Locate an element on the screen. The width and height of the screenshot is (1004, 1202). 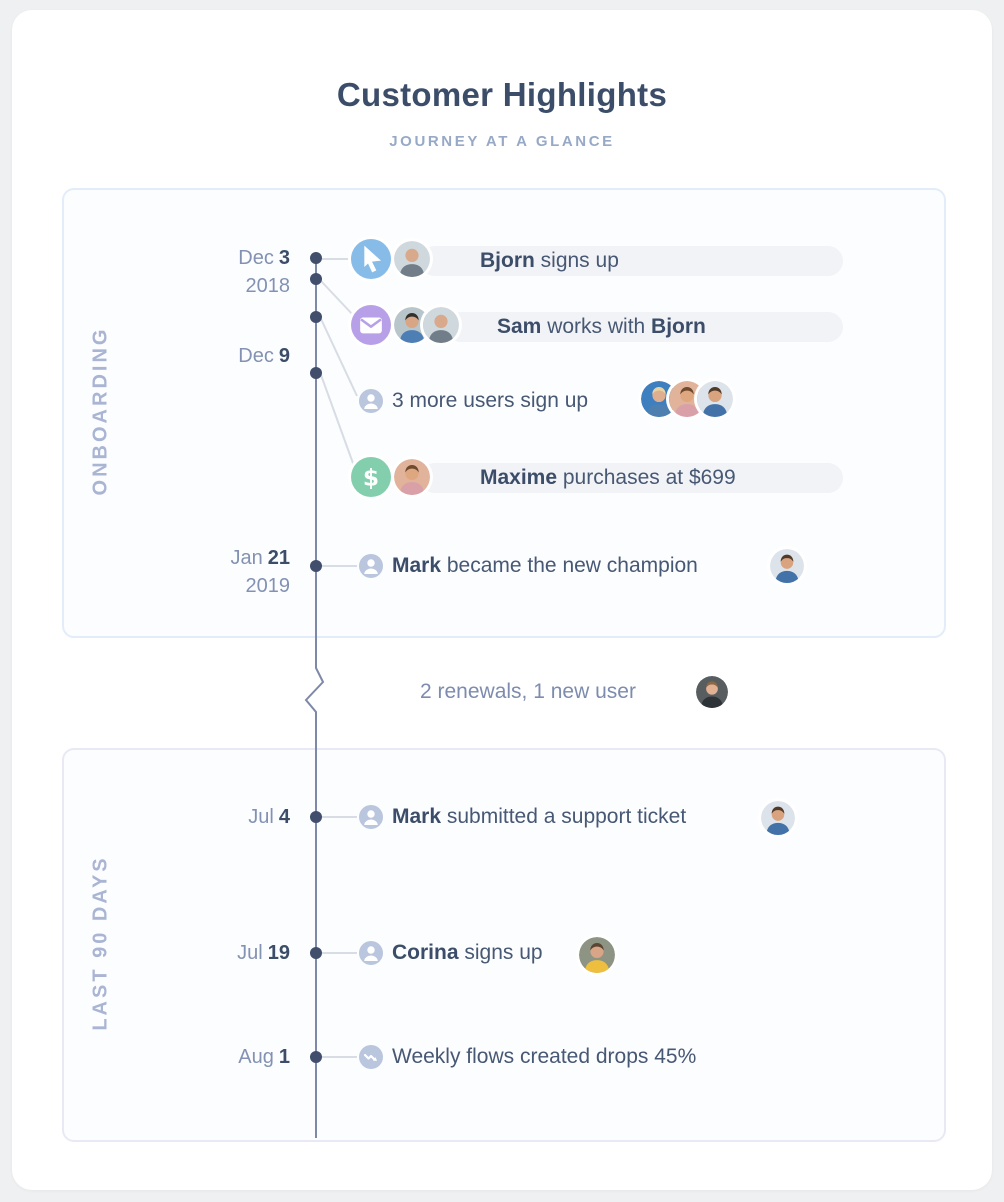
cursor-icon is located at coordinates (371, 259).